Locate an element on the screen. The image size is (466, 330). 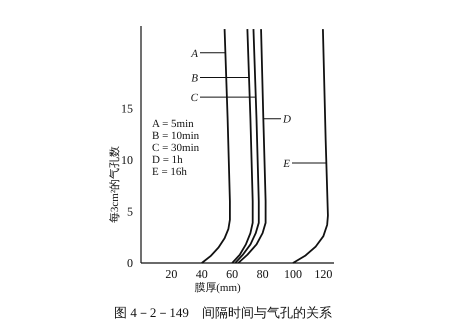
x-tick-label: 80 is located at coordinates (262, 274).